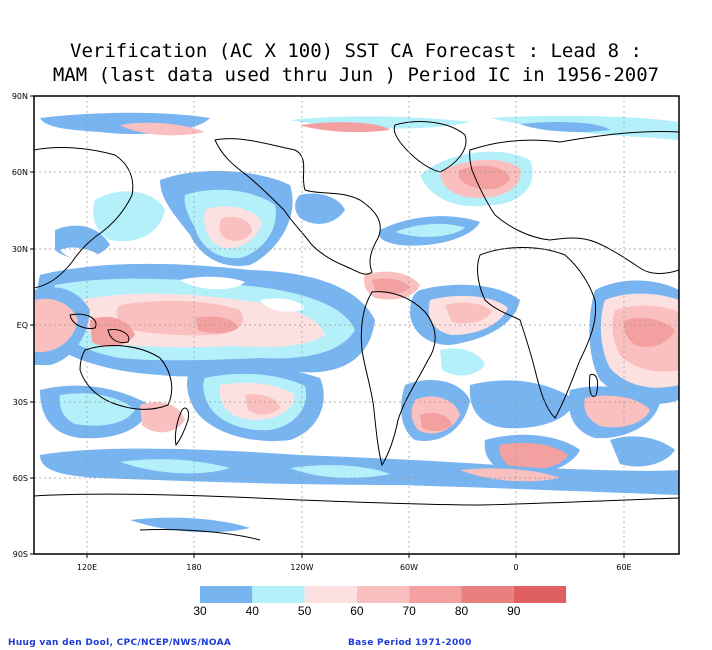  I want to click on lat-label-60n: 60N, so click(20, 172).